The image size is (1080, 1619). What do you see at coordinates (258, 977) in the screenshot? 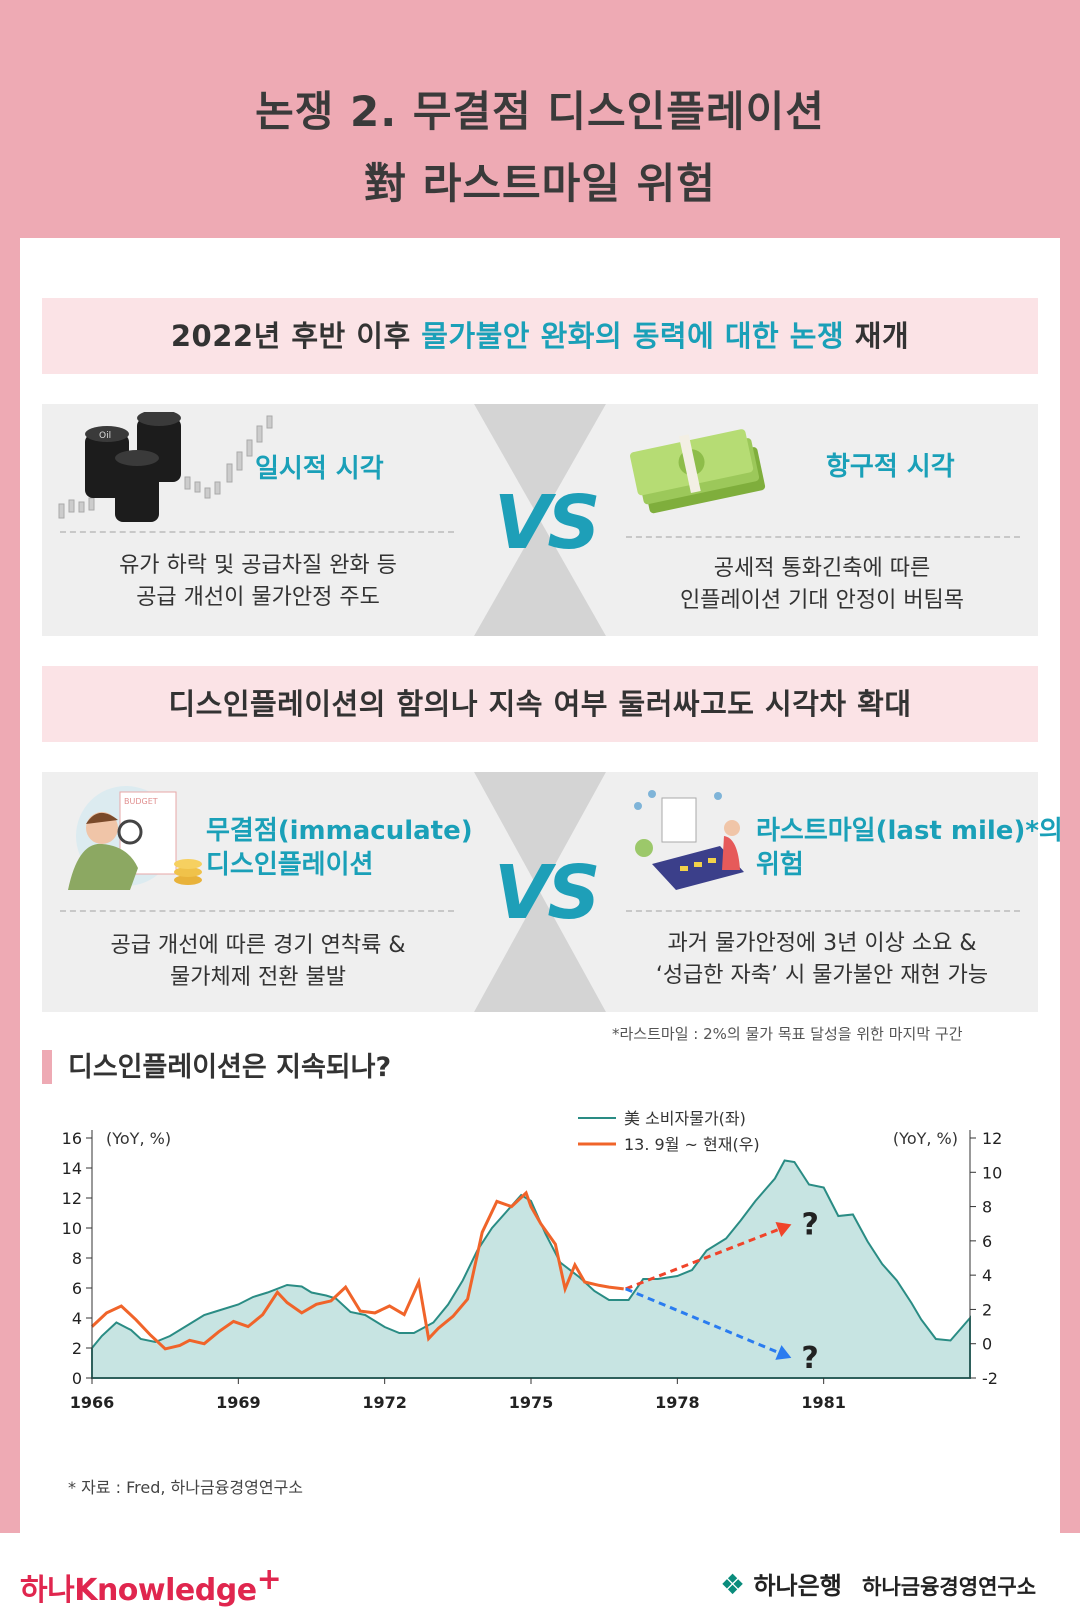
I see `panel-text-immaculate-line2: 물가체제 전환 불발` at bounding box center [258, 977].